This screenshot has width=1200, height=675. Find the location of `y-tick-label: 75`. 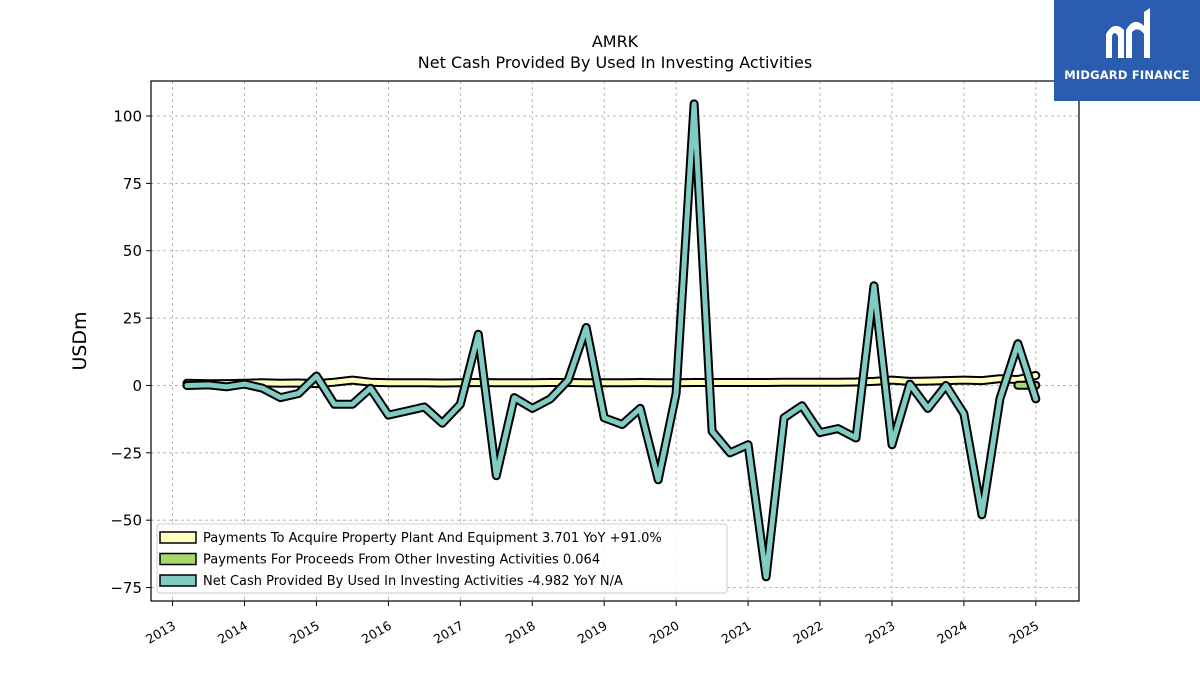

y-tick-label: 75 is located at coordinates (132, 184).